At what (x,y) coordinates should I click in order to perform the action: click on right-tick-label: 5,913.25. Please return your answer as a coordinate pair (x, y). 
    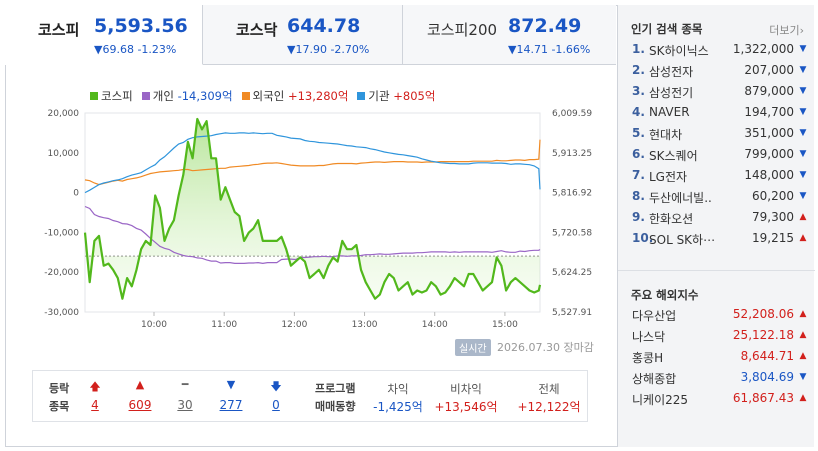
    Looking at the image, I should click on (572, 154).